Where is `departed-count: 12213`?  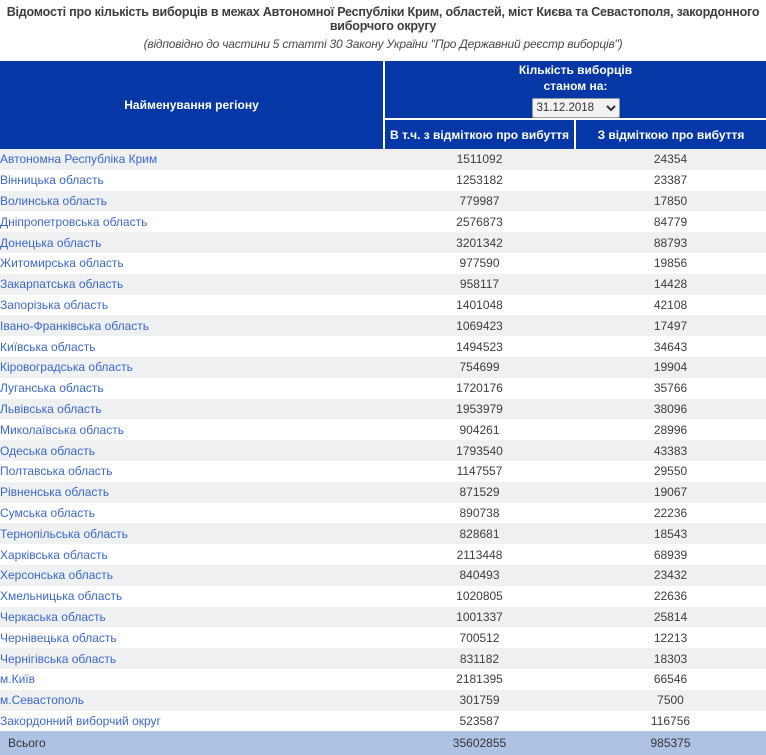 departed-count: 12213 is located at coordinates (670, 638).